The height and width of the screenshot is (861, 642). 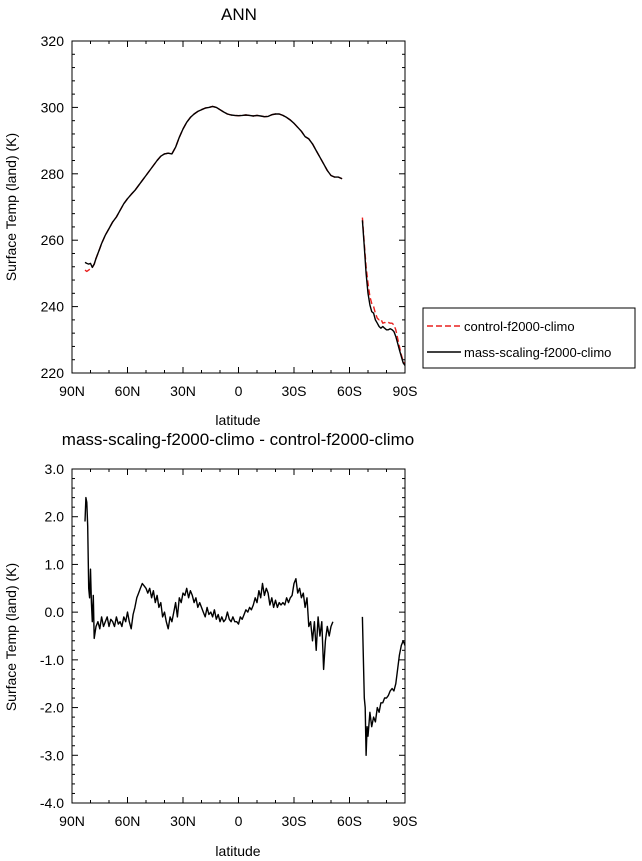 What do you see at coordinates (239, 821) in the screenshot?
I see `bottom-chart-xtick-label: 0` at bounding box center [239, 821].